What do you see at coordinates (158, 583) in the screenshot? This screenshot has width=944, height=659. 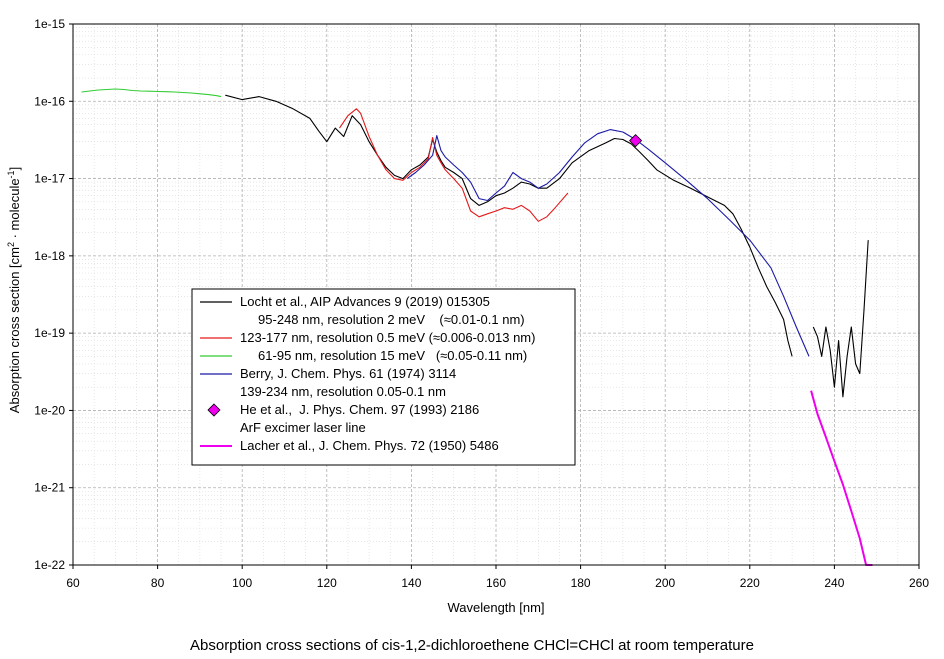 I see `x-tick-label: 80` at bounding box center [158, 583].